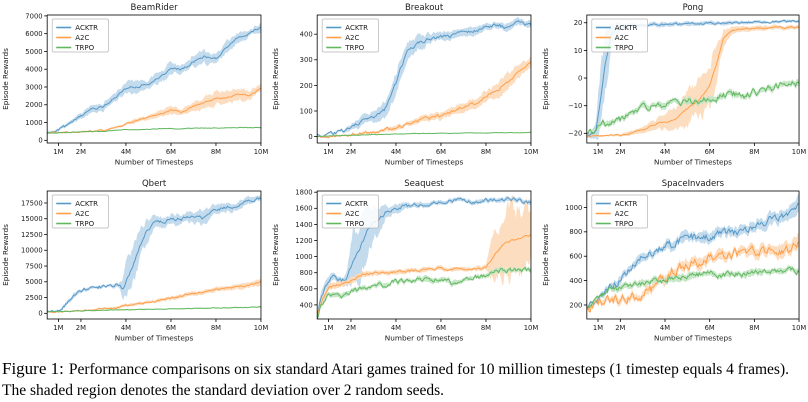 The height and width of the screenshot is (402, 808). I want to click on y-tick-label: 3000, so click(33, 87).